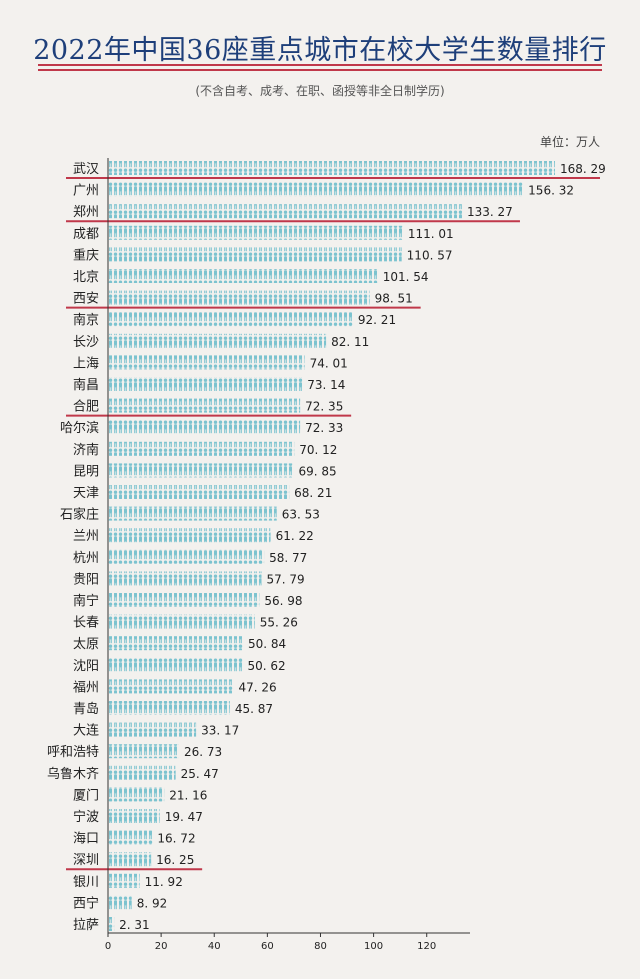 The width and height of the screenshot is (640, 979). I want to click on x-tick-label: 40, so click(214, 946).